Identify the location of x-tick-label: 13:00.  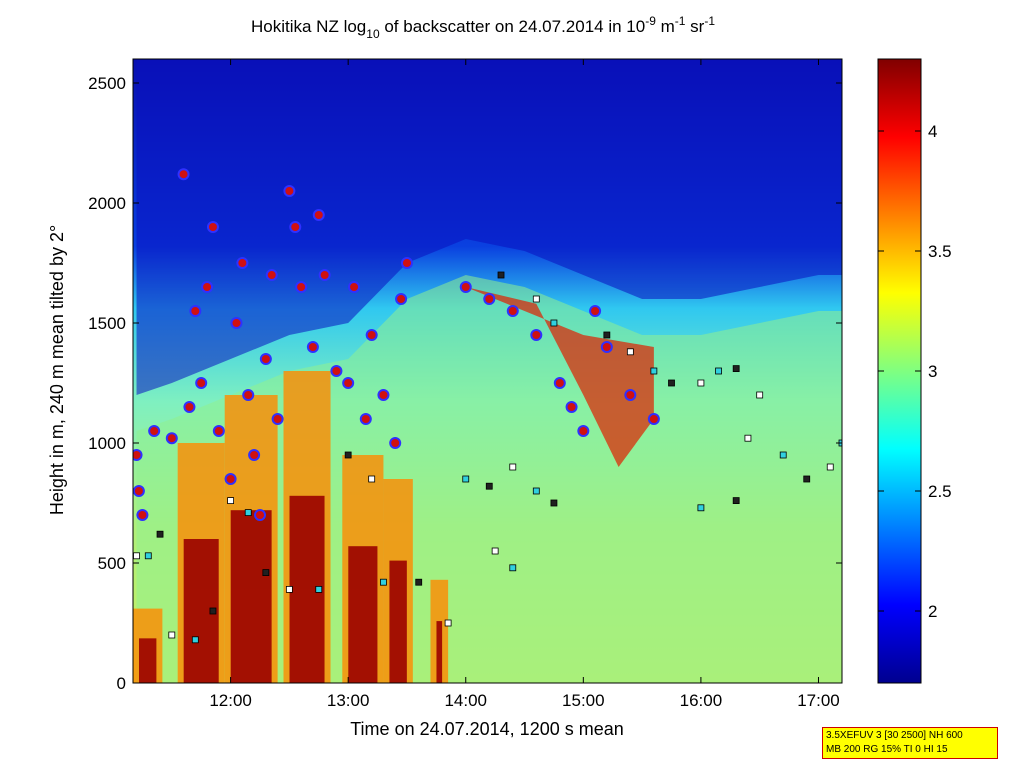
(348, 700).